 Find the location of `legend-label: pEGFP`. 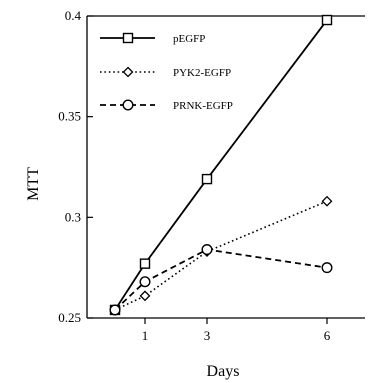

legend-label: pEGFP is located at coordinates (189, 39).